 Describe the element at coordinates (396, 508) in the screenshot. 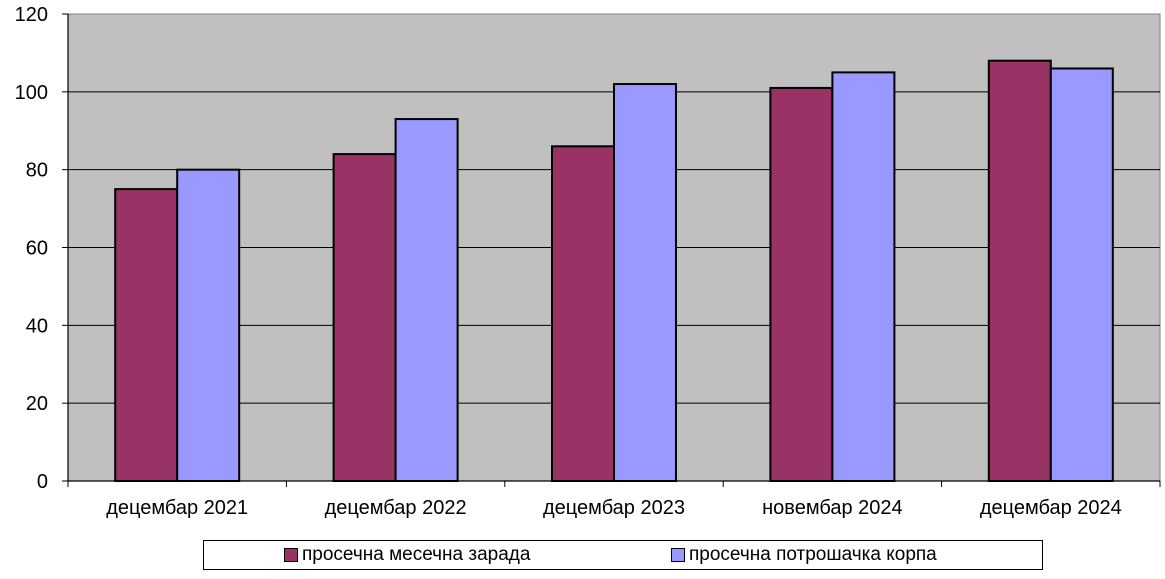

I see `x-tick-label-1: децембар 2022` at that location.